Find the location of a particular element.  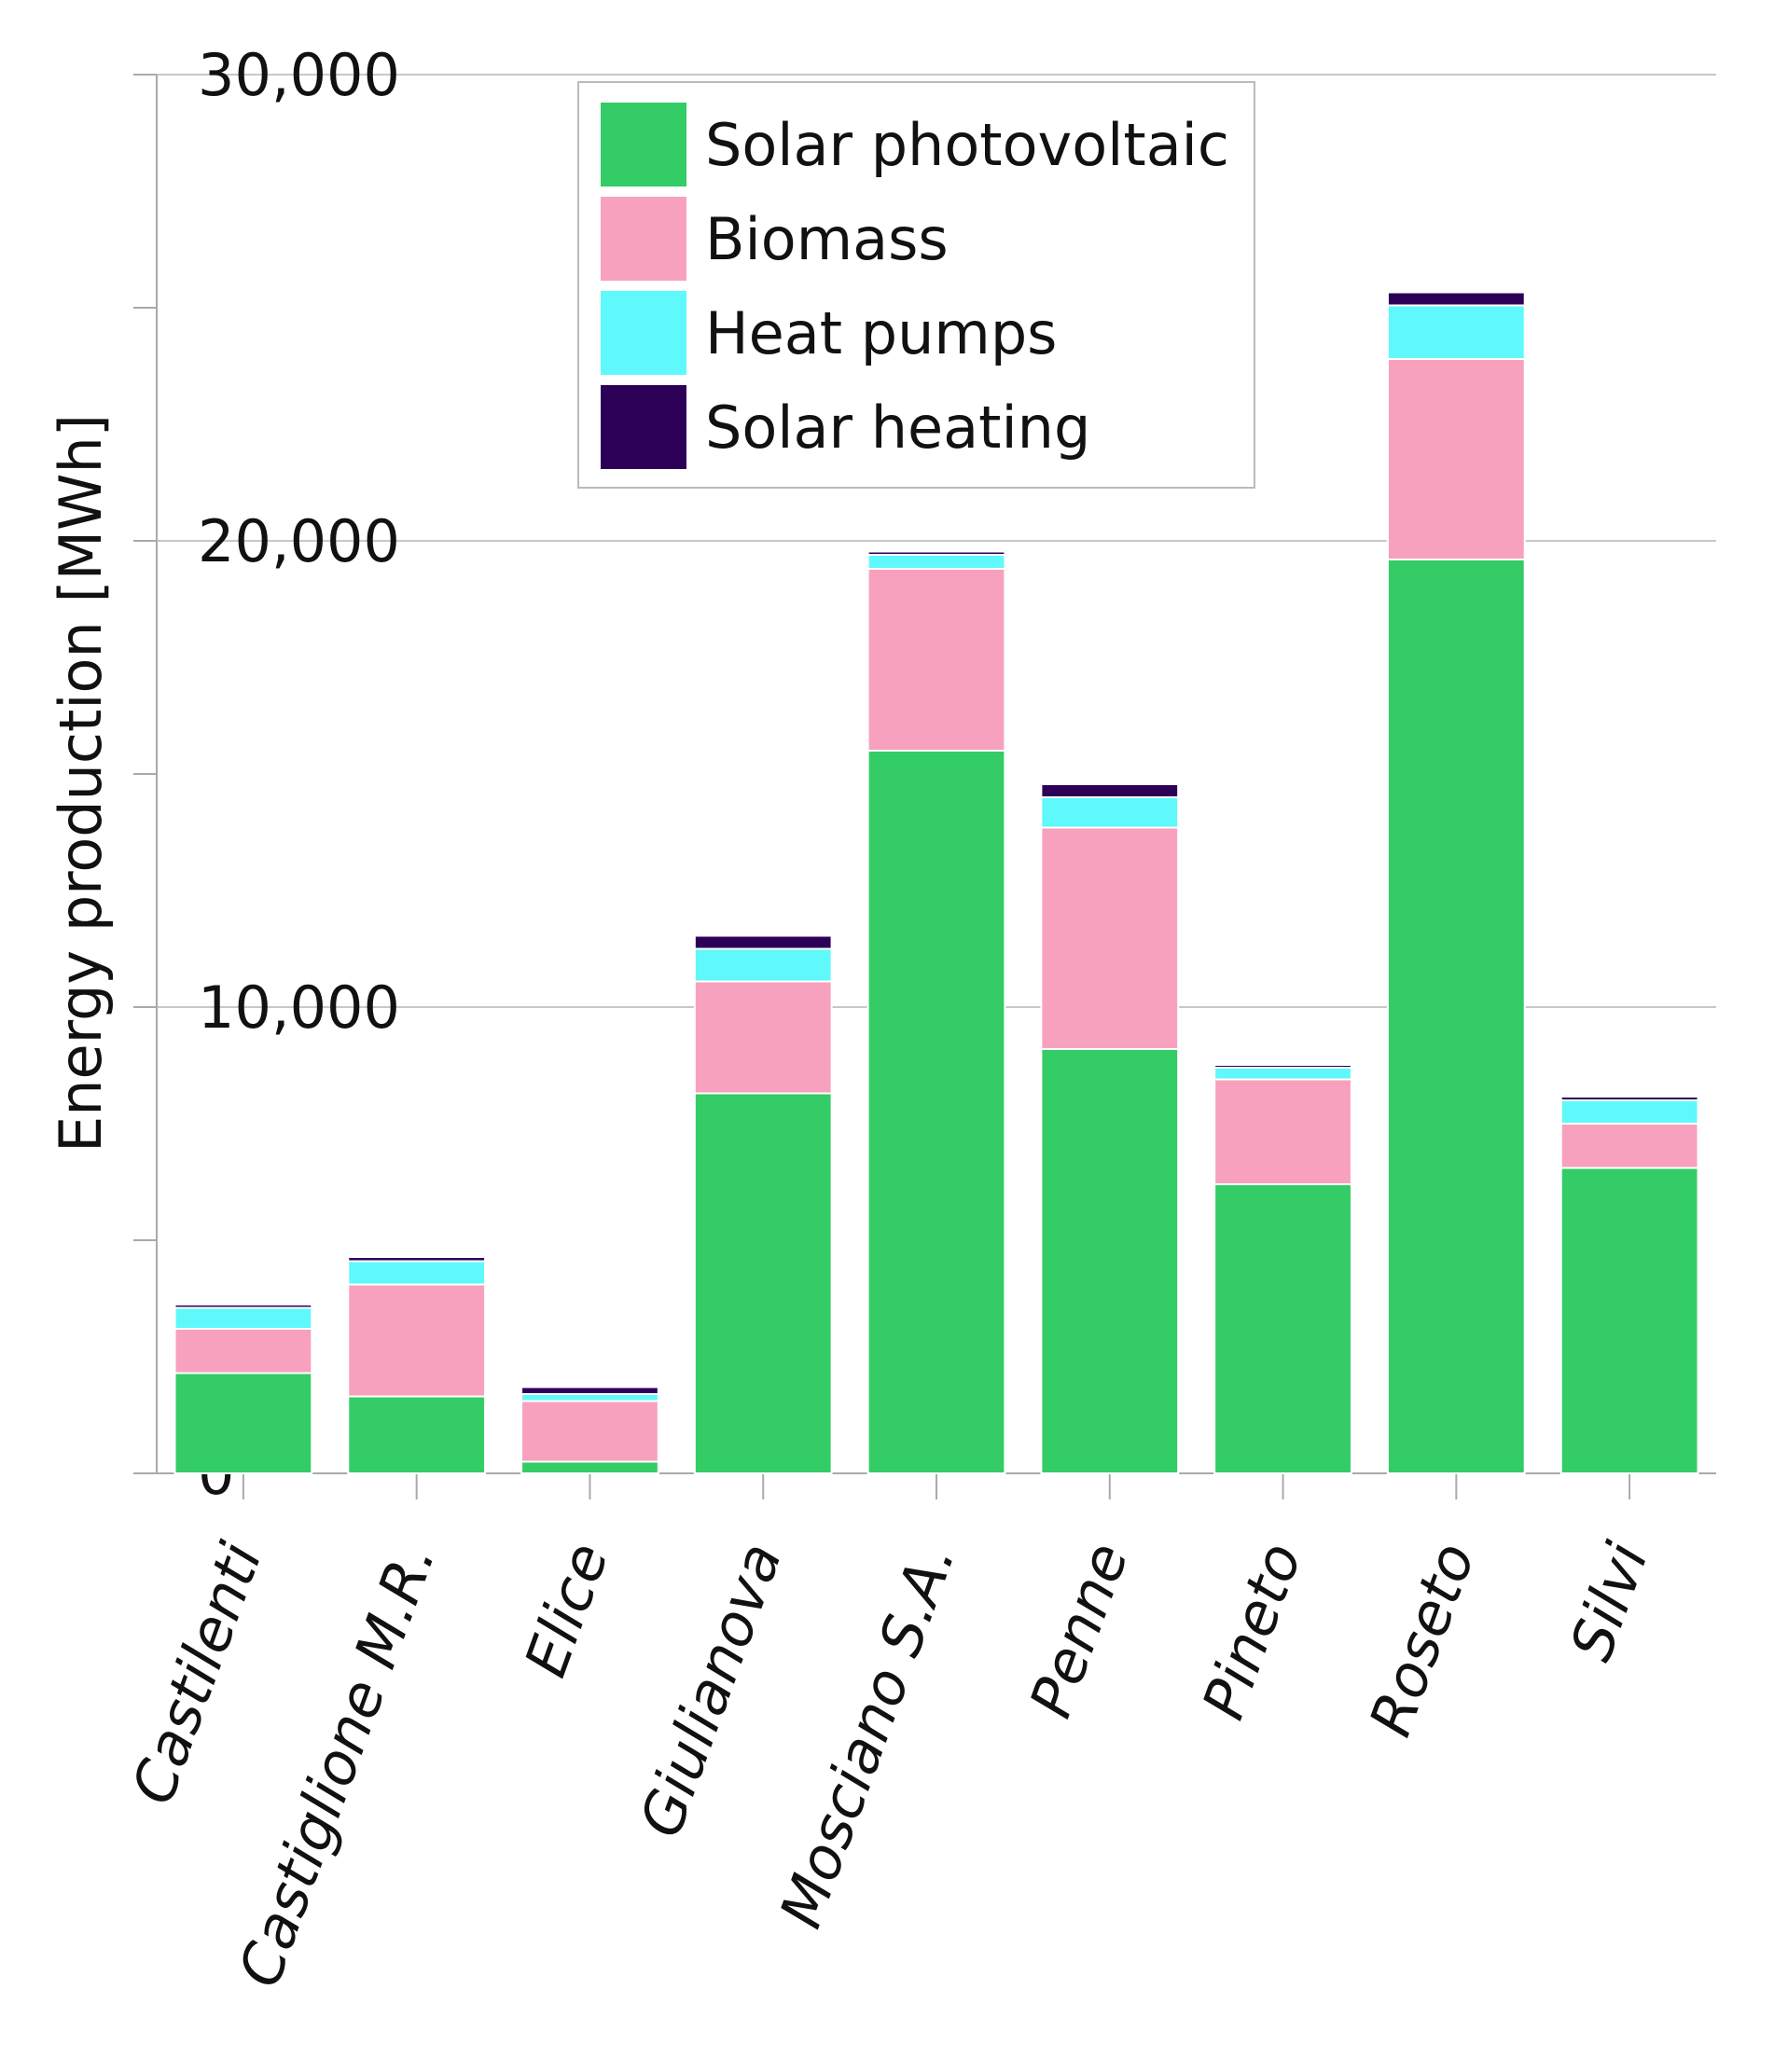

y-tick-label: 30,000 is located at coordinates (299, 75).